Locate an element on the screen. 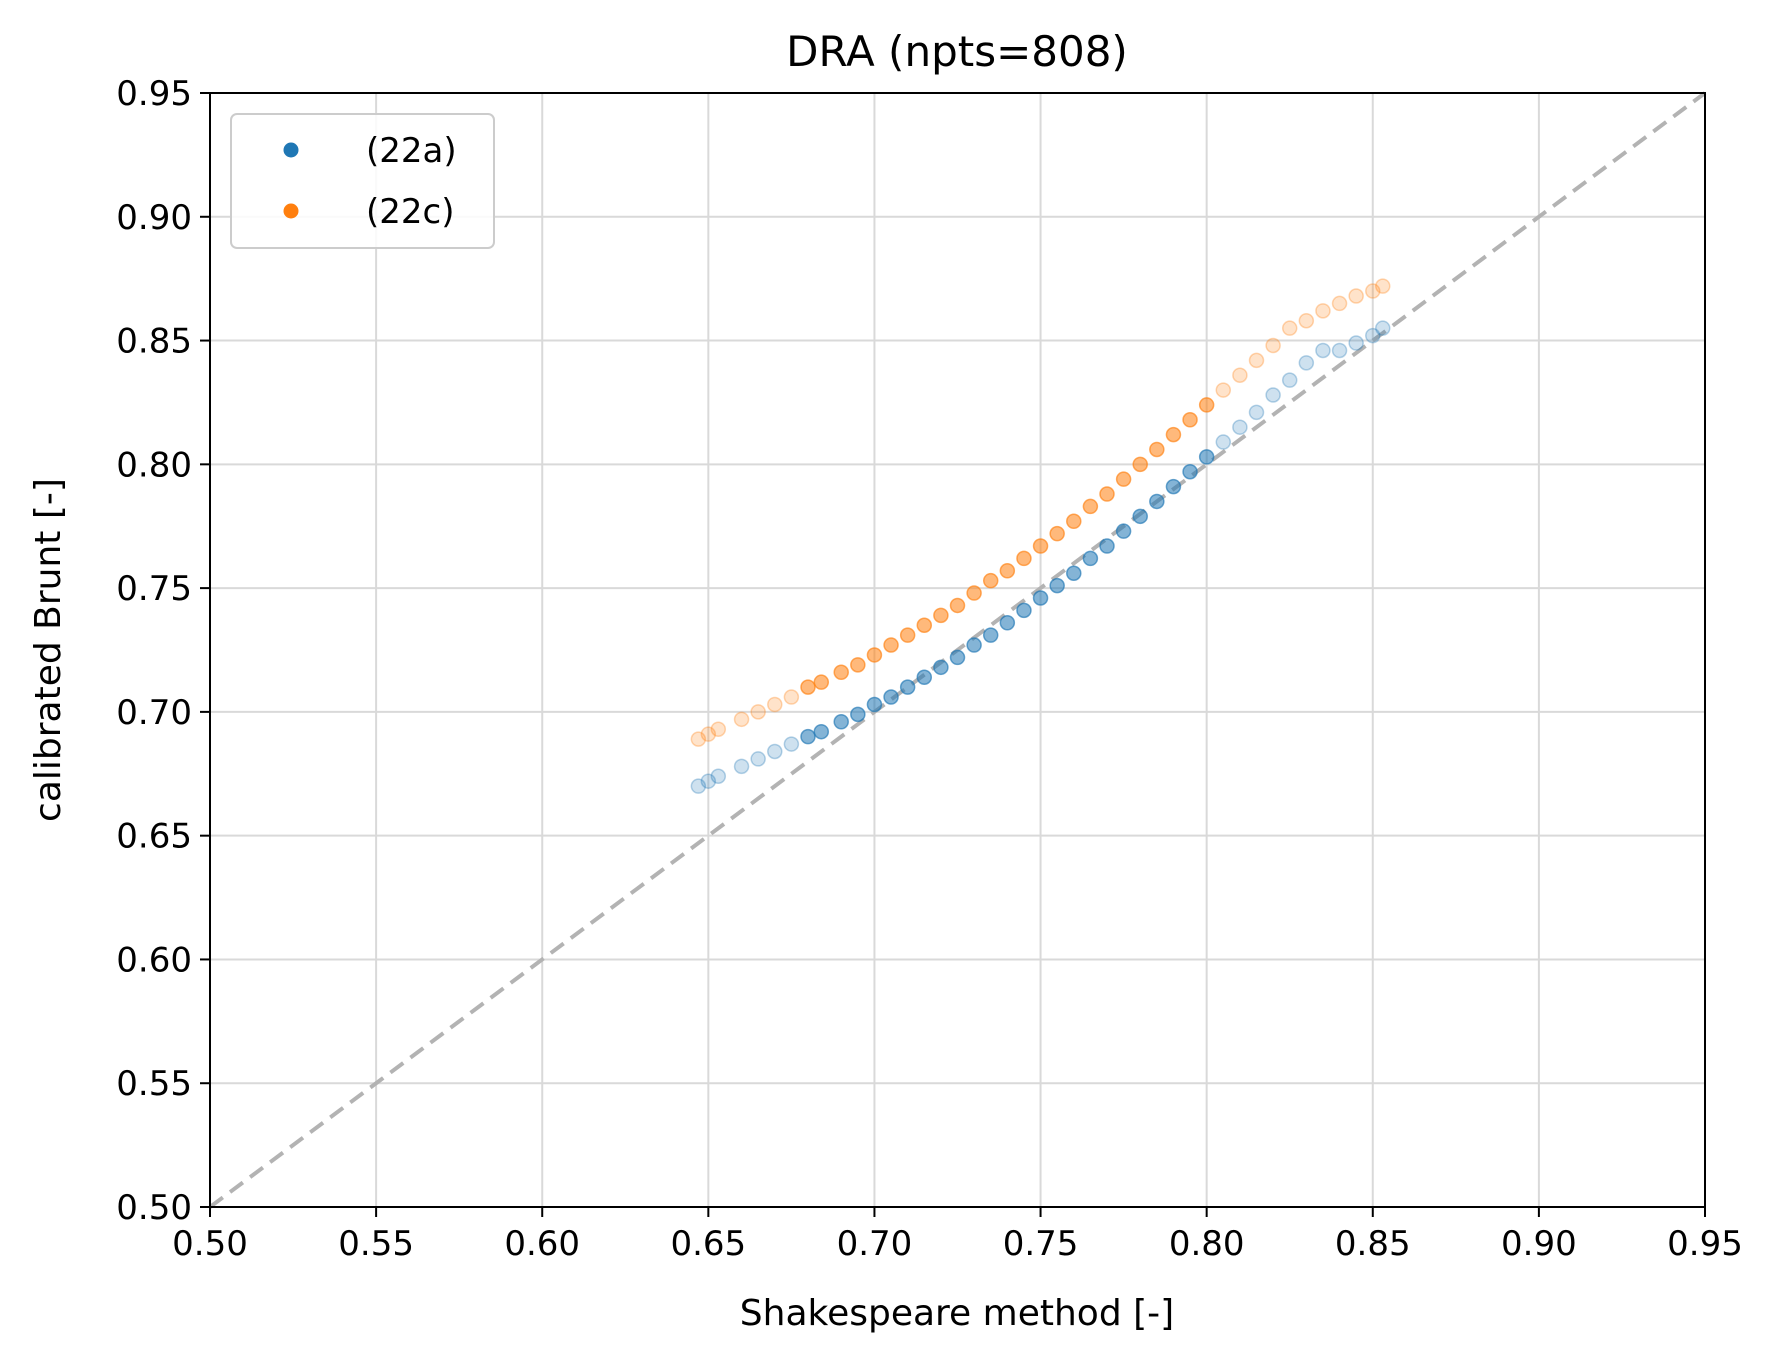 The width and height of the screenshot is (1772, 1357). y-tick-label: 0.85 is located at coordinates (154, 342).